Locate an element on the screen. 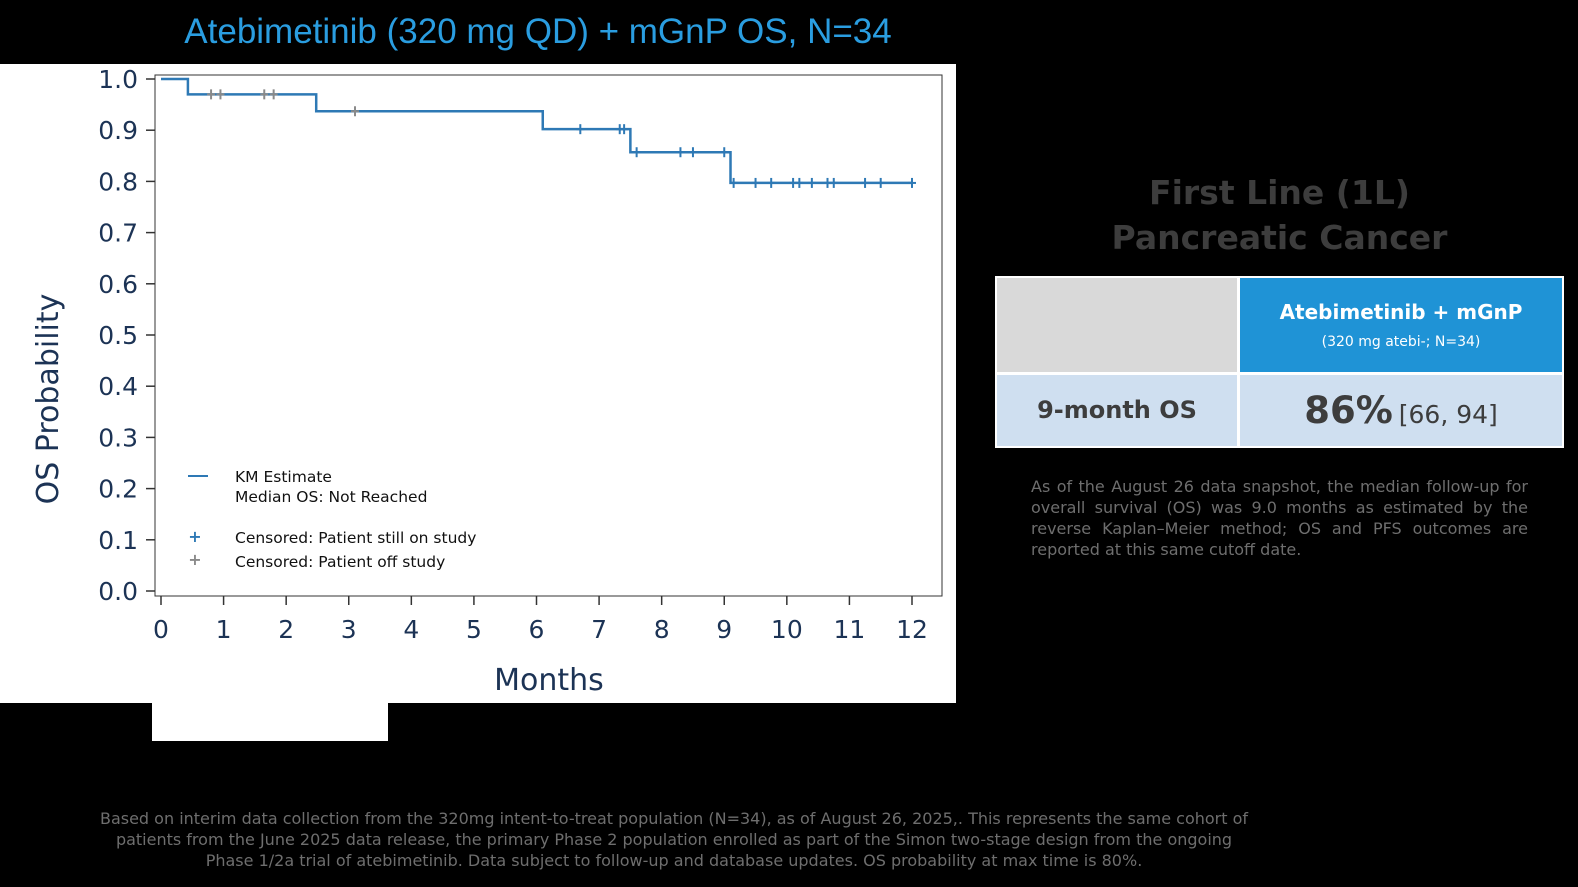  os-value: 86% is located at coordinates (1348, 410).